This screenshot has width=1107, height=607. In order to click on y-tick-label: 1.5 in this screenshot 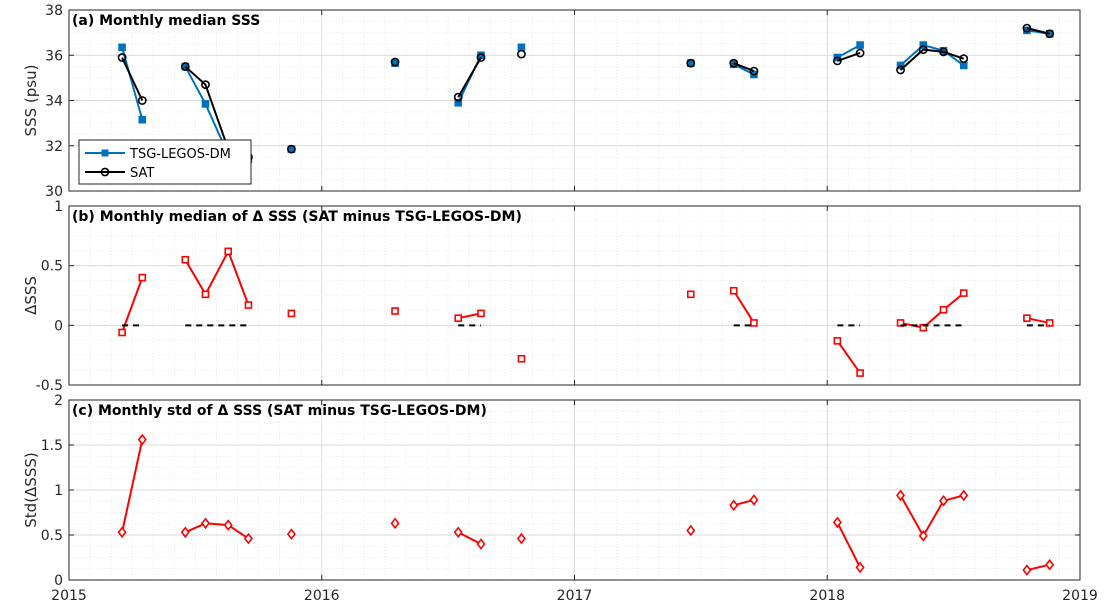, I will do `click(52, 446)`.